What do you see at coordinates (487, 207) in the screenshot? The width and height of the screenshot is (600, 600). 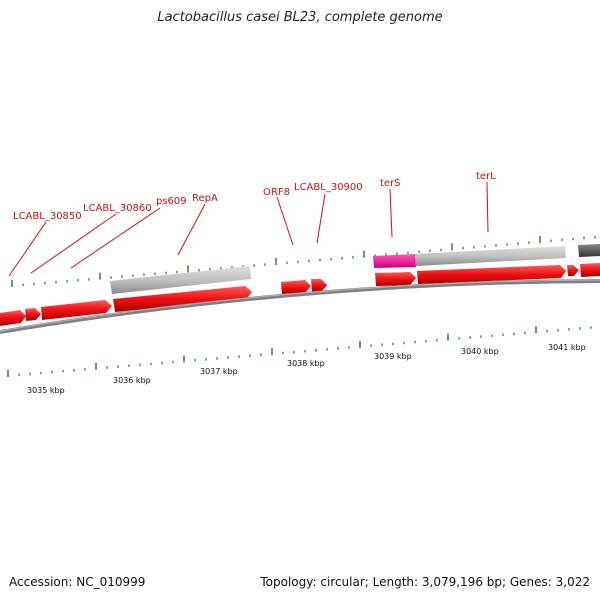 I see `leader-terl` at bounding box center [487, 207].